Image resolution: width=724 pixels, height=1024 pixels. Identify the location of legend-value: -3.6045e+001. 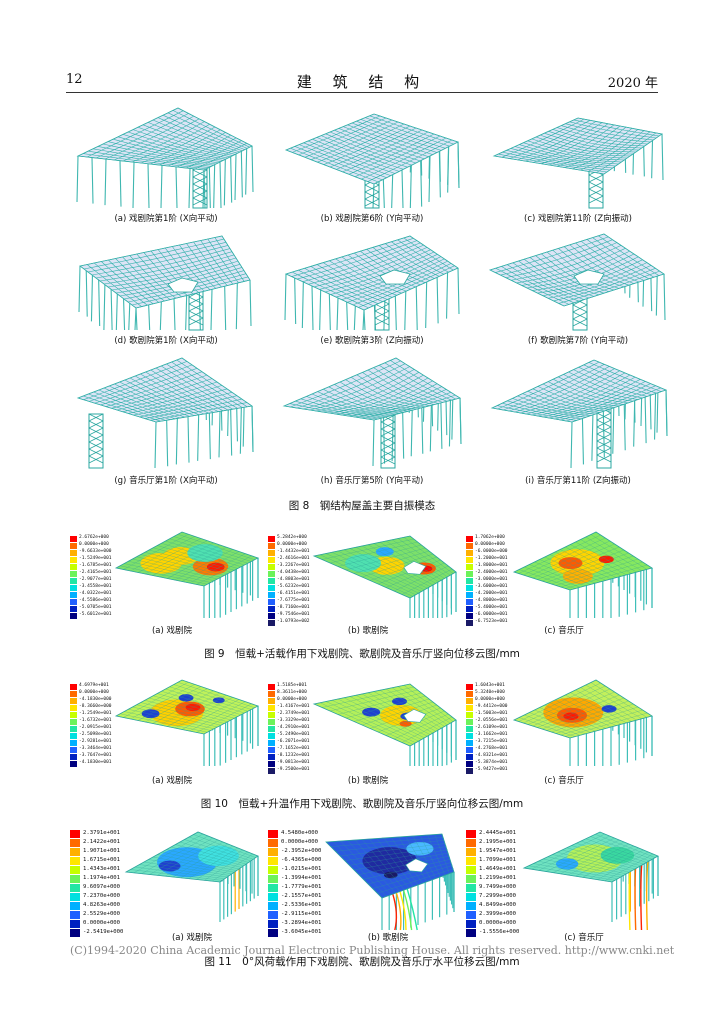
(301, 932).